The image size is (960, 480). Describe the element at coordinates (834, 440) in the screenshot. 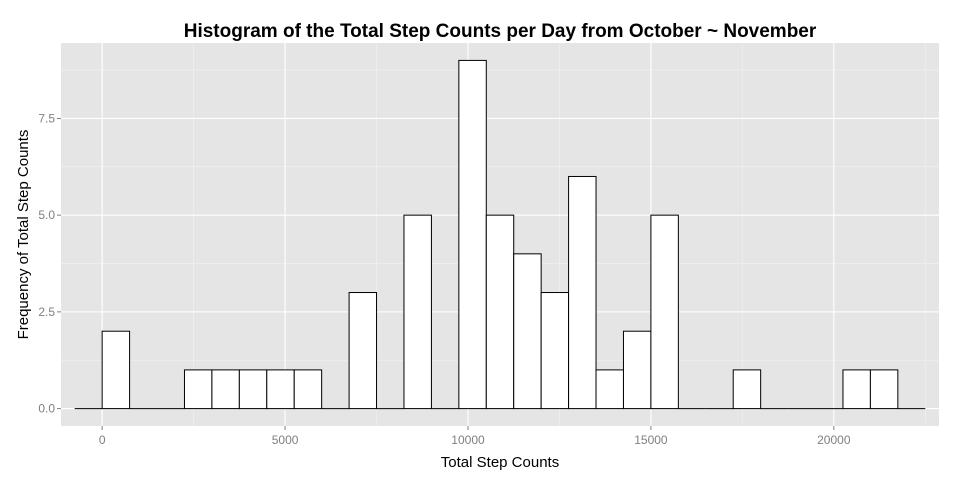

I see `x-tick-label: 20000` at that location.